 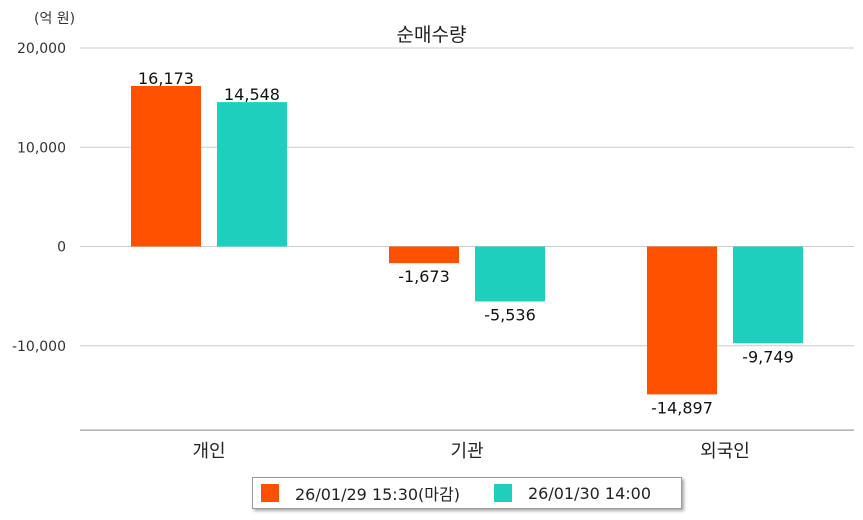 What do you see at coordinates (431, 35) in the screenshot?
I see `chart-title: 순매수량` at bounding box center [431, 35].